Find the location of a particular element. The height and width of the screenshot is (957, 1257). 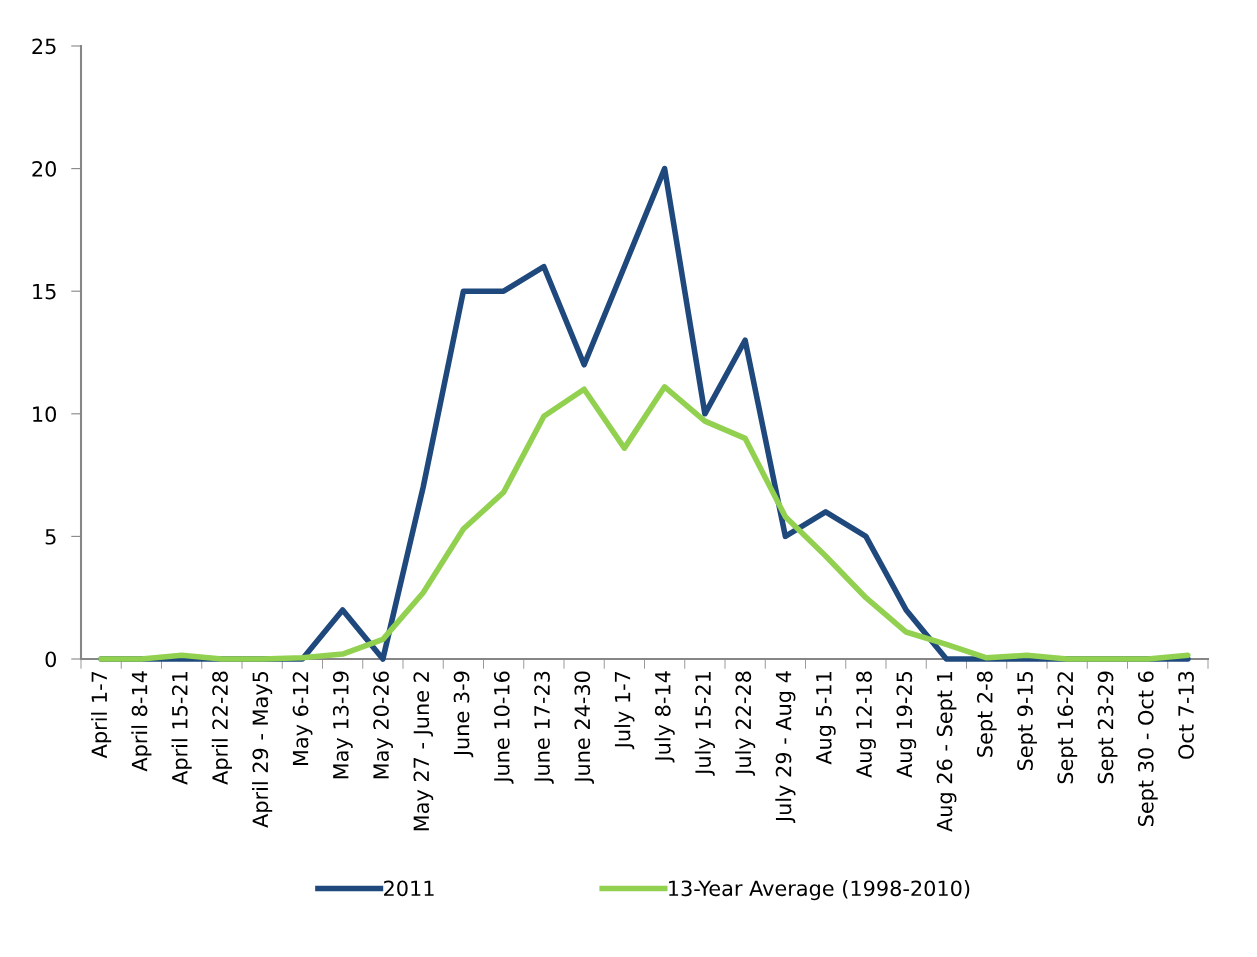

x-tick-label: July 15-21 is located at coordinates (704, 724).